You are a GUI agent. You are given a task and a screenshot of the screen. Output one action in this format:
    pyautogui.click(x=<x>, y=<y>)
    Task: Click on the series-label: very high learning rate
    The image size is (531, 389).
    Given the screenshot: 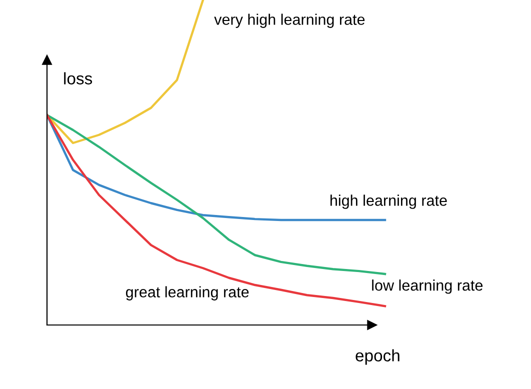 What is the action you would take?
    pyautogui.click(x=289, y=21)
    